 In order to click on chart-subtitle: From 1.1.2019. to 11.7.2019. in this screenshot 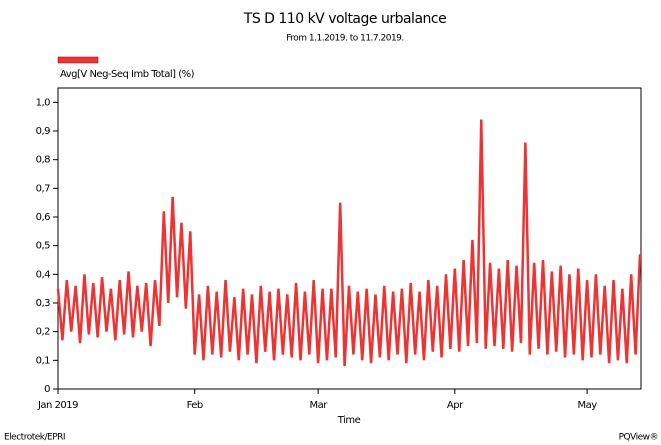, I will do `click(345, 39)`.